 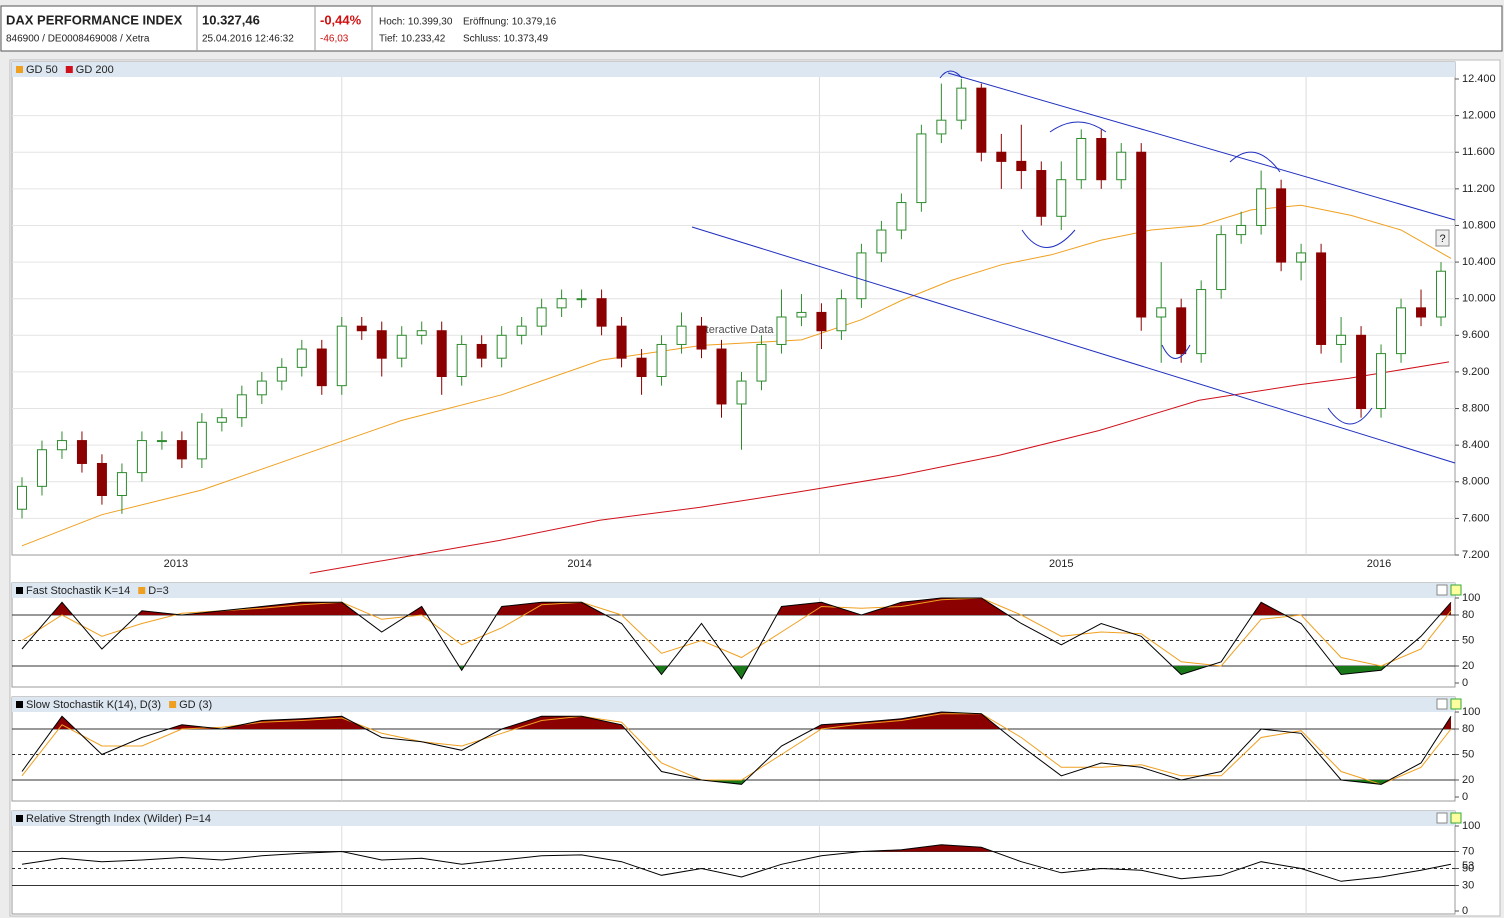 What do you see at coordinates (1476, 335) in the screenshot?
I see `y-tick-label: 9.600` at bounding box center [1476, 335].